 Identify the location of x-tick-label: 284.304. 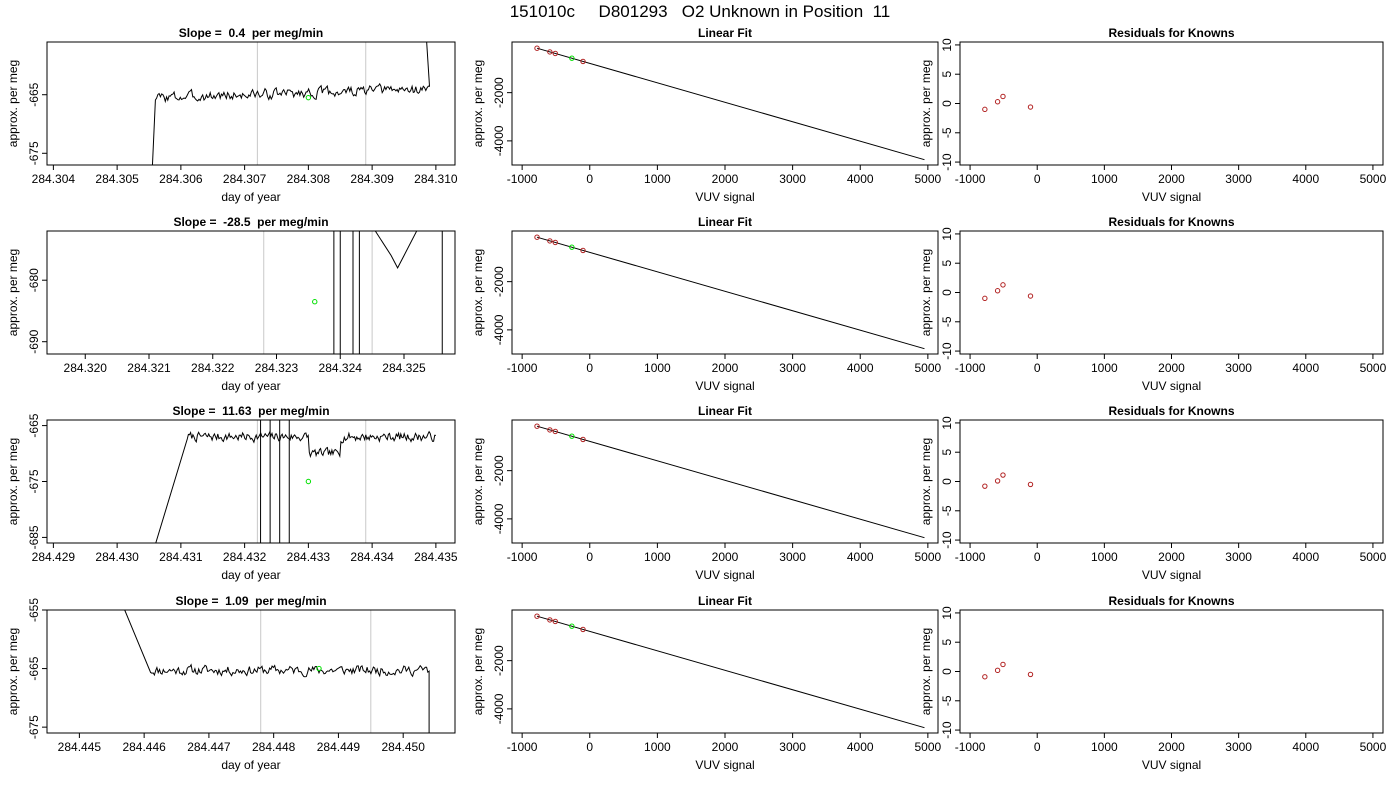
(54, 179).